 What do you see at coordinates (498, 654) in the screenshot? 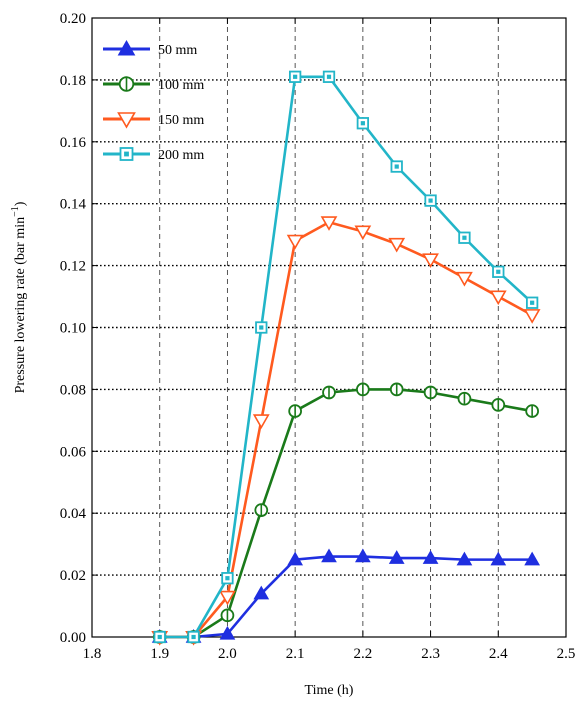
I see `x-tick-label: 2.4` at bounding box center [498, 654].